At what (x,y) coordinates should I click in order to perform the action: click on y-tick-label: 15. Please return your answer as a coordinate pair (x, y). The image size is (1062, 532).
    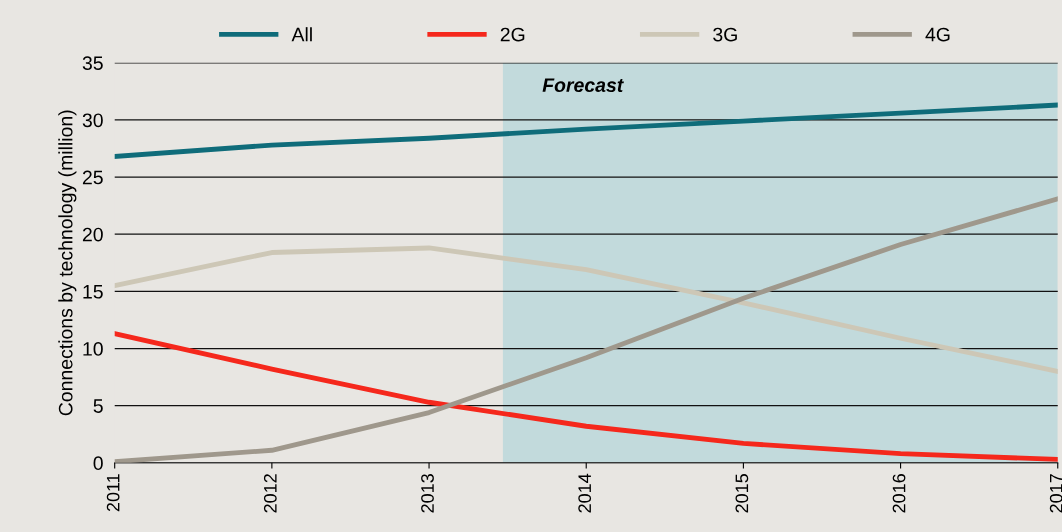
    Looking at the image, I should click on (93, 292).